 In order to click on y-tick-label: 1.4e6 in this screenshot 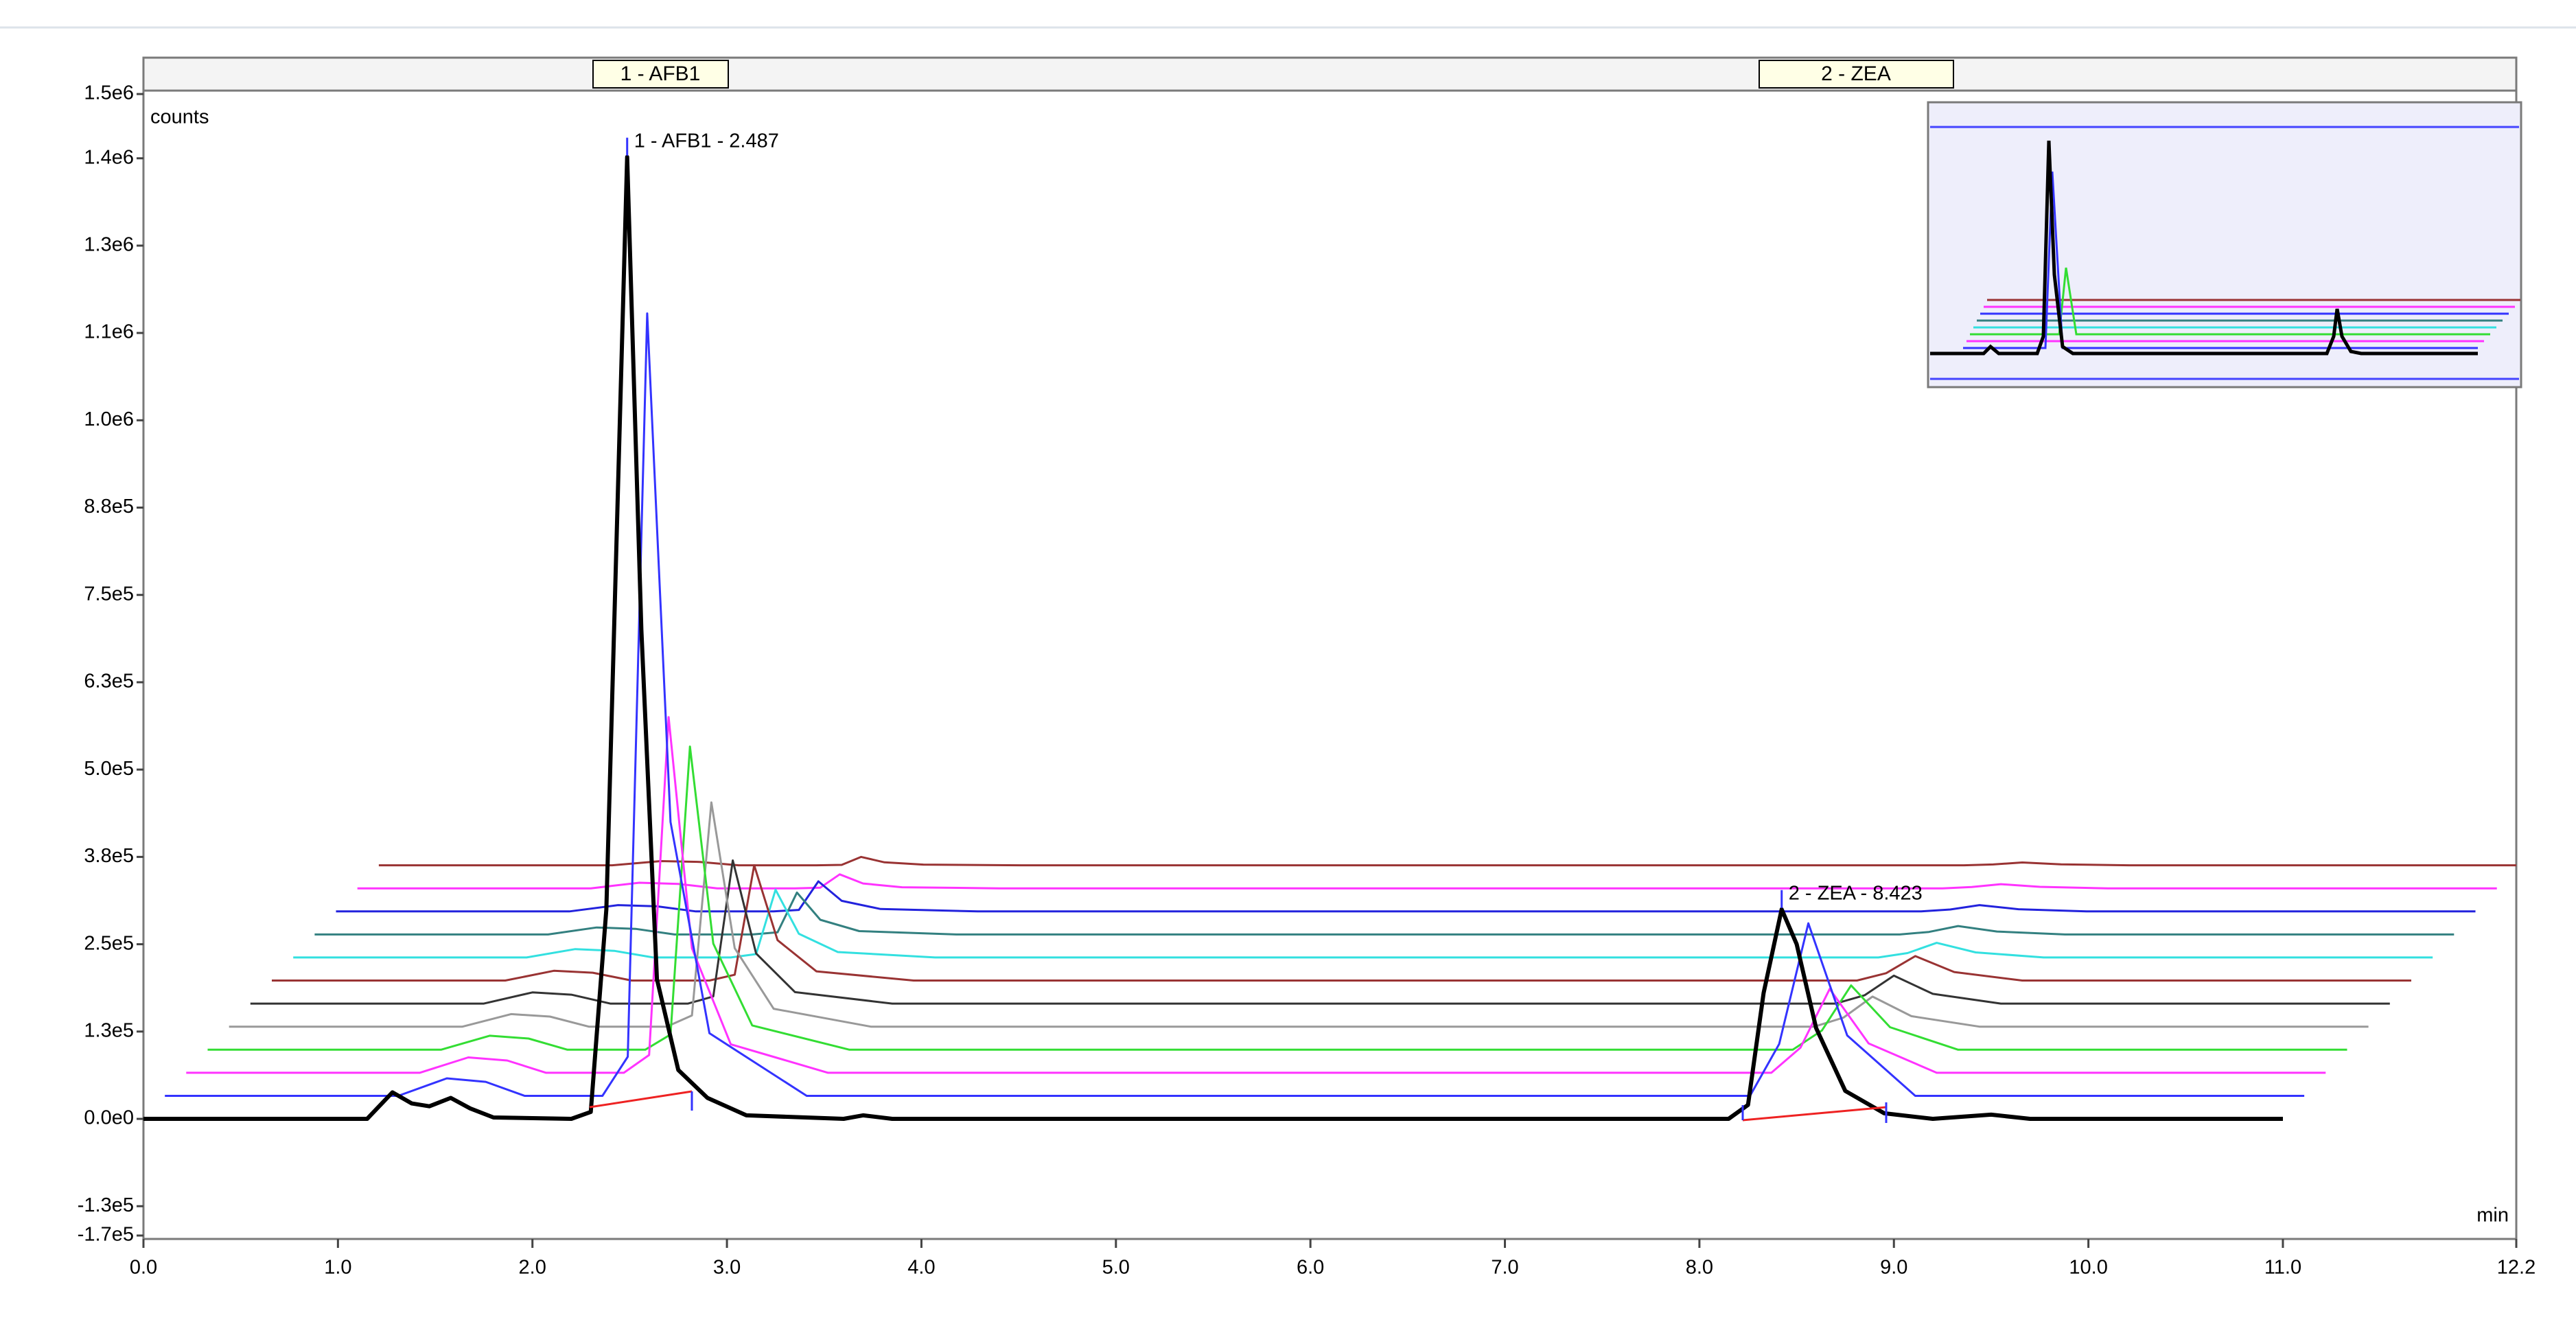, I will do `click(109, 157)`.